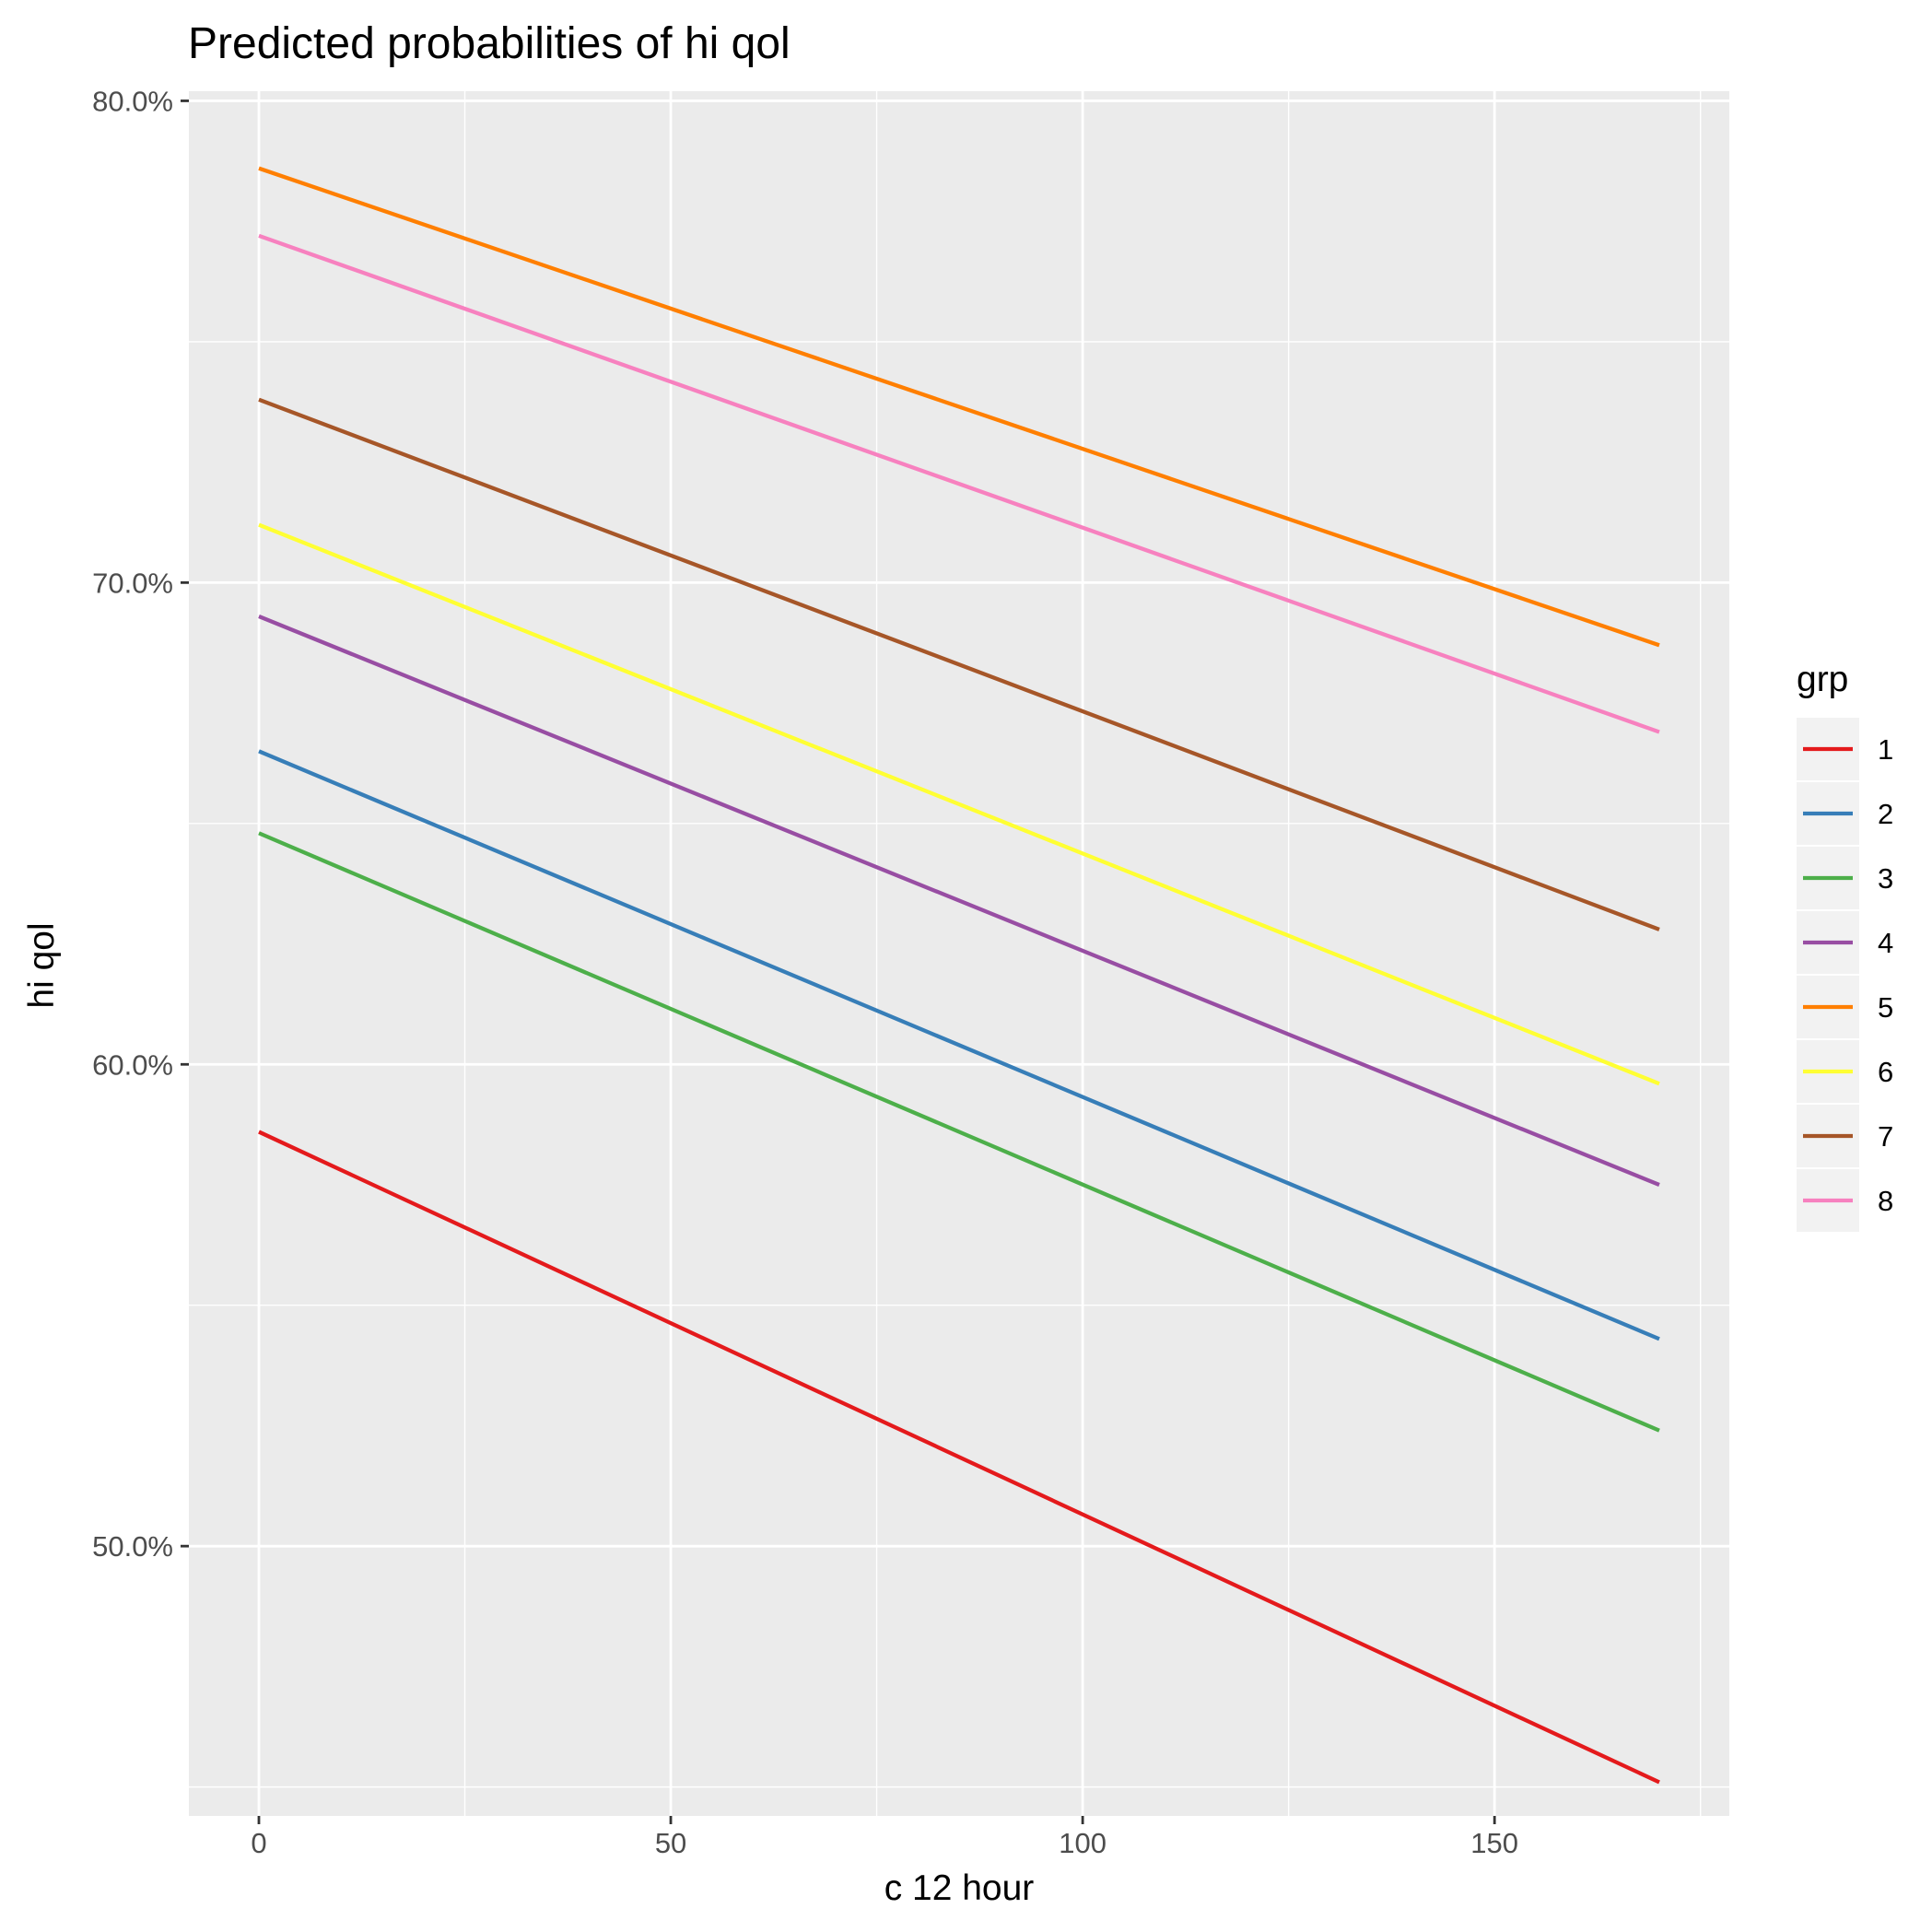 The height and width of the screenshot is (1932, 1932). Describe the element at coordinates (1885, 943) in the screenshot. I see `legend-label-4: 4` at that location.